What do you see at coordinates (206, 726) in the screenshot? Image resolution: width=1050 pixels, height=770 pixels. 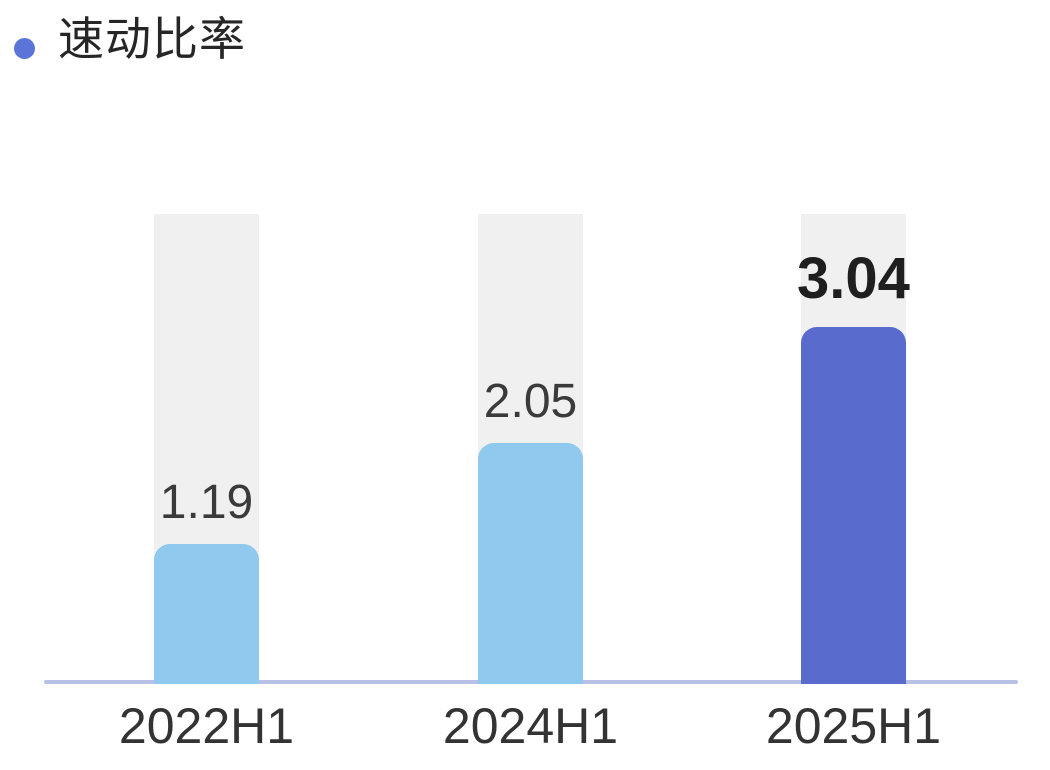 I see `x-axis-label: 2022H1` at bounding box center [206, 726].